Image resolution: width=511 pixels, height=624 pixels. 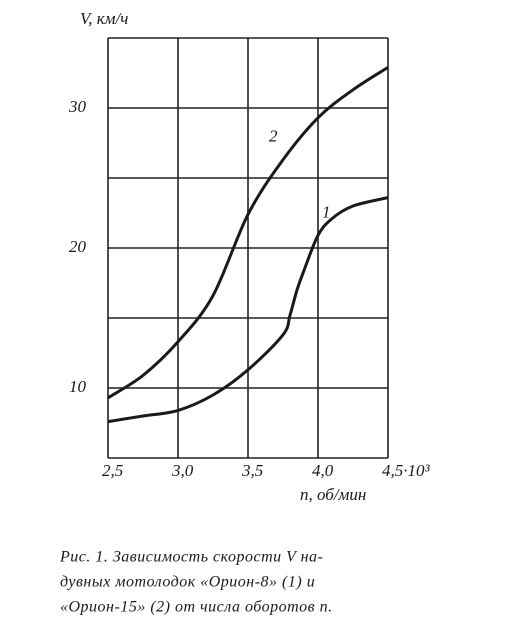 I want to click on series-label: 2, so click(x=273, y=136).